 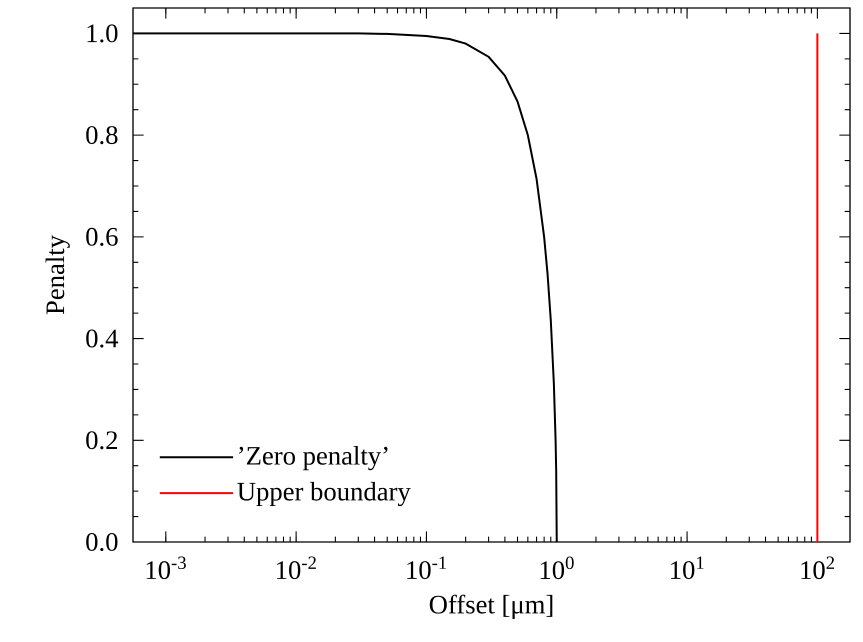 I want to click on legend-label: Upper boundary, so click(x=324, y=494).